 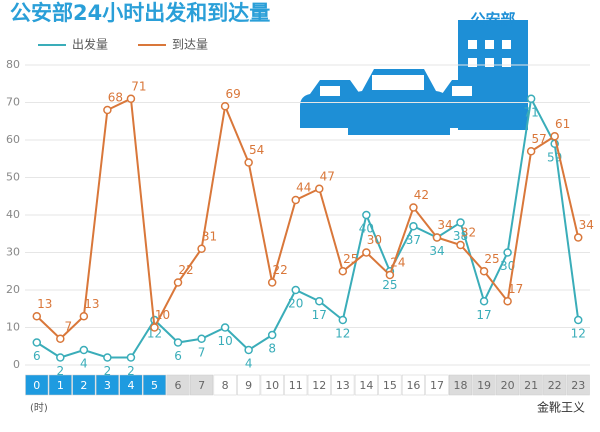 What do you see at coordinates (13, 102) in the screenshot?
I see `y-tick-label: 70` at bounding box center [13, 102].